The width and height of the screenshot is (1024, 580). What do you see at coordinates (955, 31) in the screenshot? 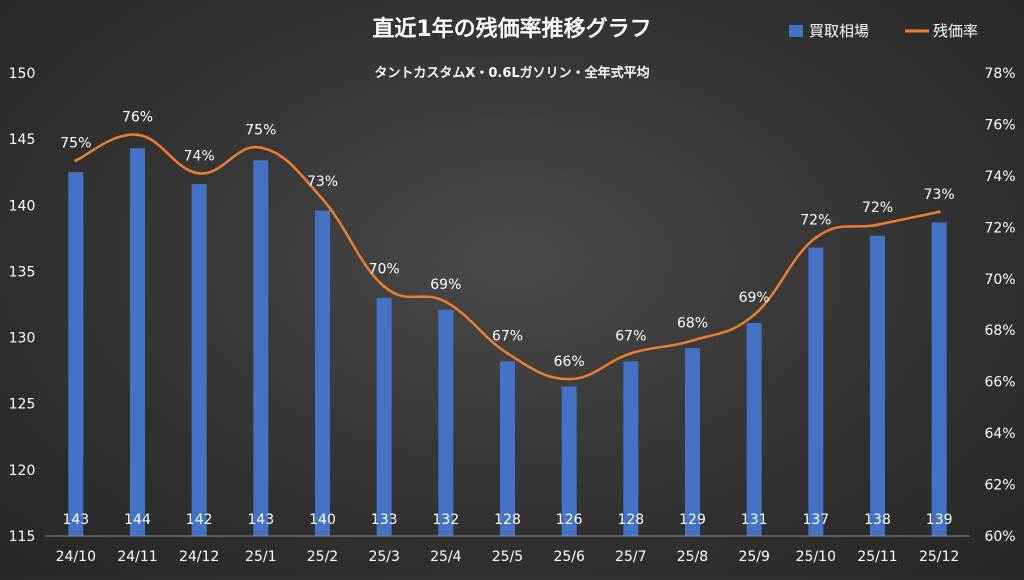
I see `legend-line-label: 残価率` at bounding box center [955, 31].